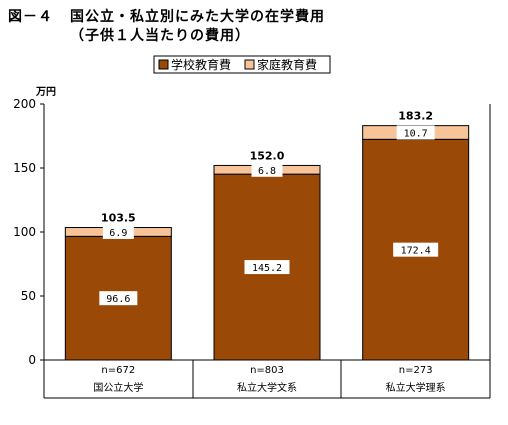 Image resolution: width=508 pixels, height=425 pixels. Describe the element at coordinates (24, 104) in the screenshot. I see `y-tick-label: 200` at that location.